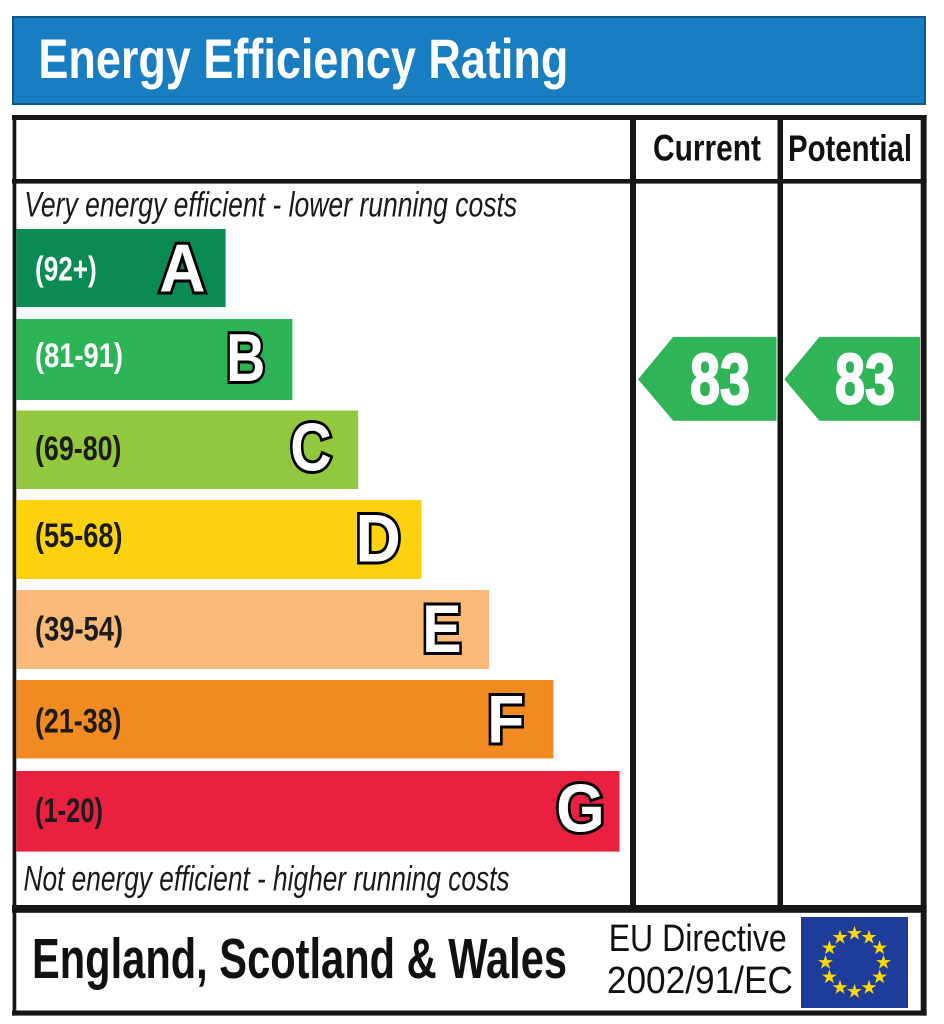 The width and height of the screenshot is (944, 1024). I want to click on svg-text: D, so click(378, 538).